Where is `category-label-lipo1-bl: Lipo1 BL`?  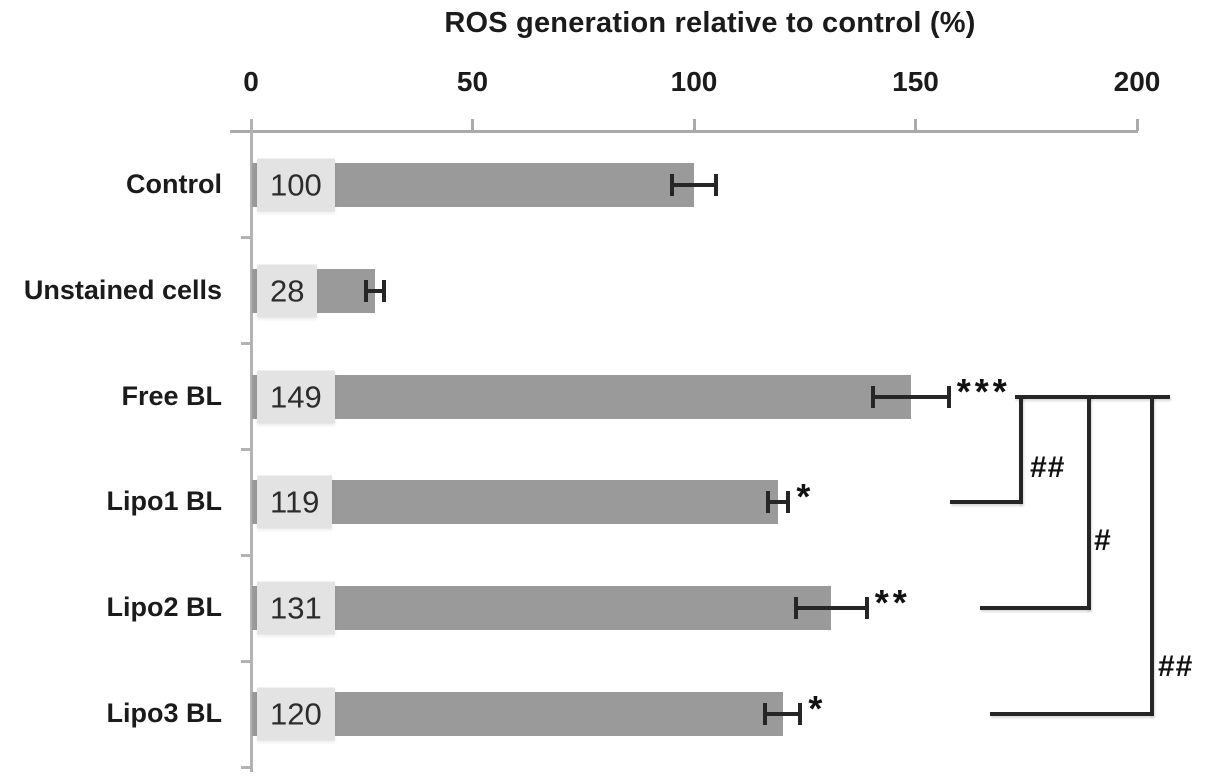
category-label-lipo1-bl: Lipo1 BL is located at coordinates (164, 501).